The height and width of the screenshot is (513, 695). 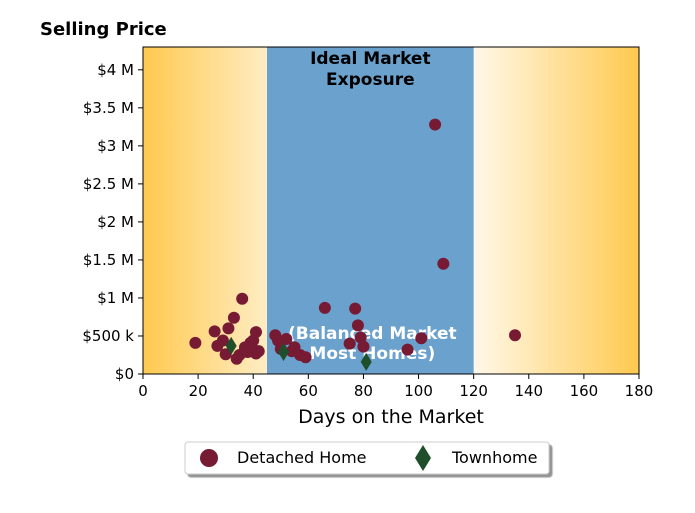 What do you see at coordinates (198, 391) in the screenshot?
I see `x-tick-label: 20` at bounding box center [198, 391].